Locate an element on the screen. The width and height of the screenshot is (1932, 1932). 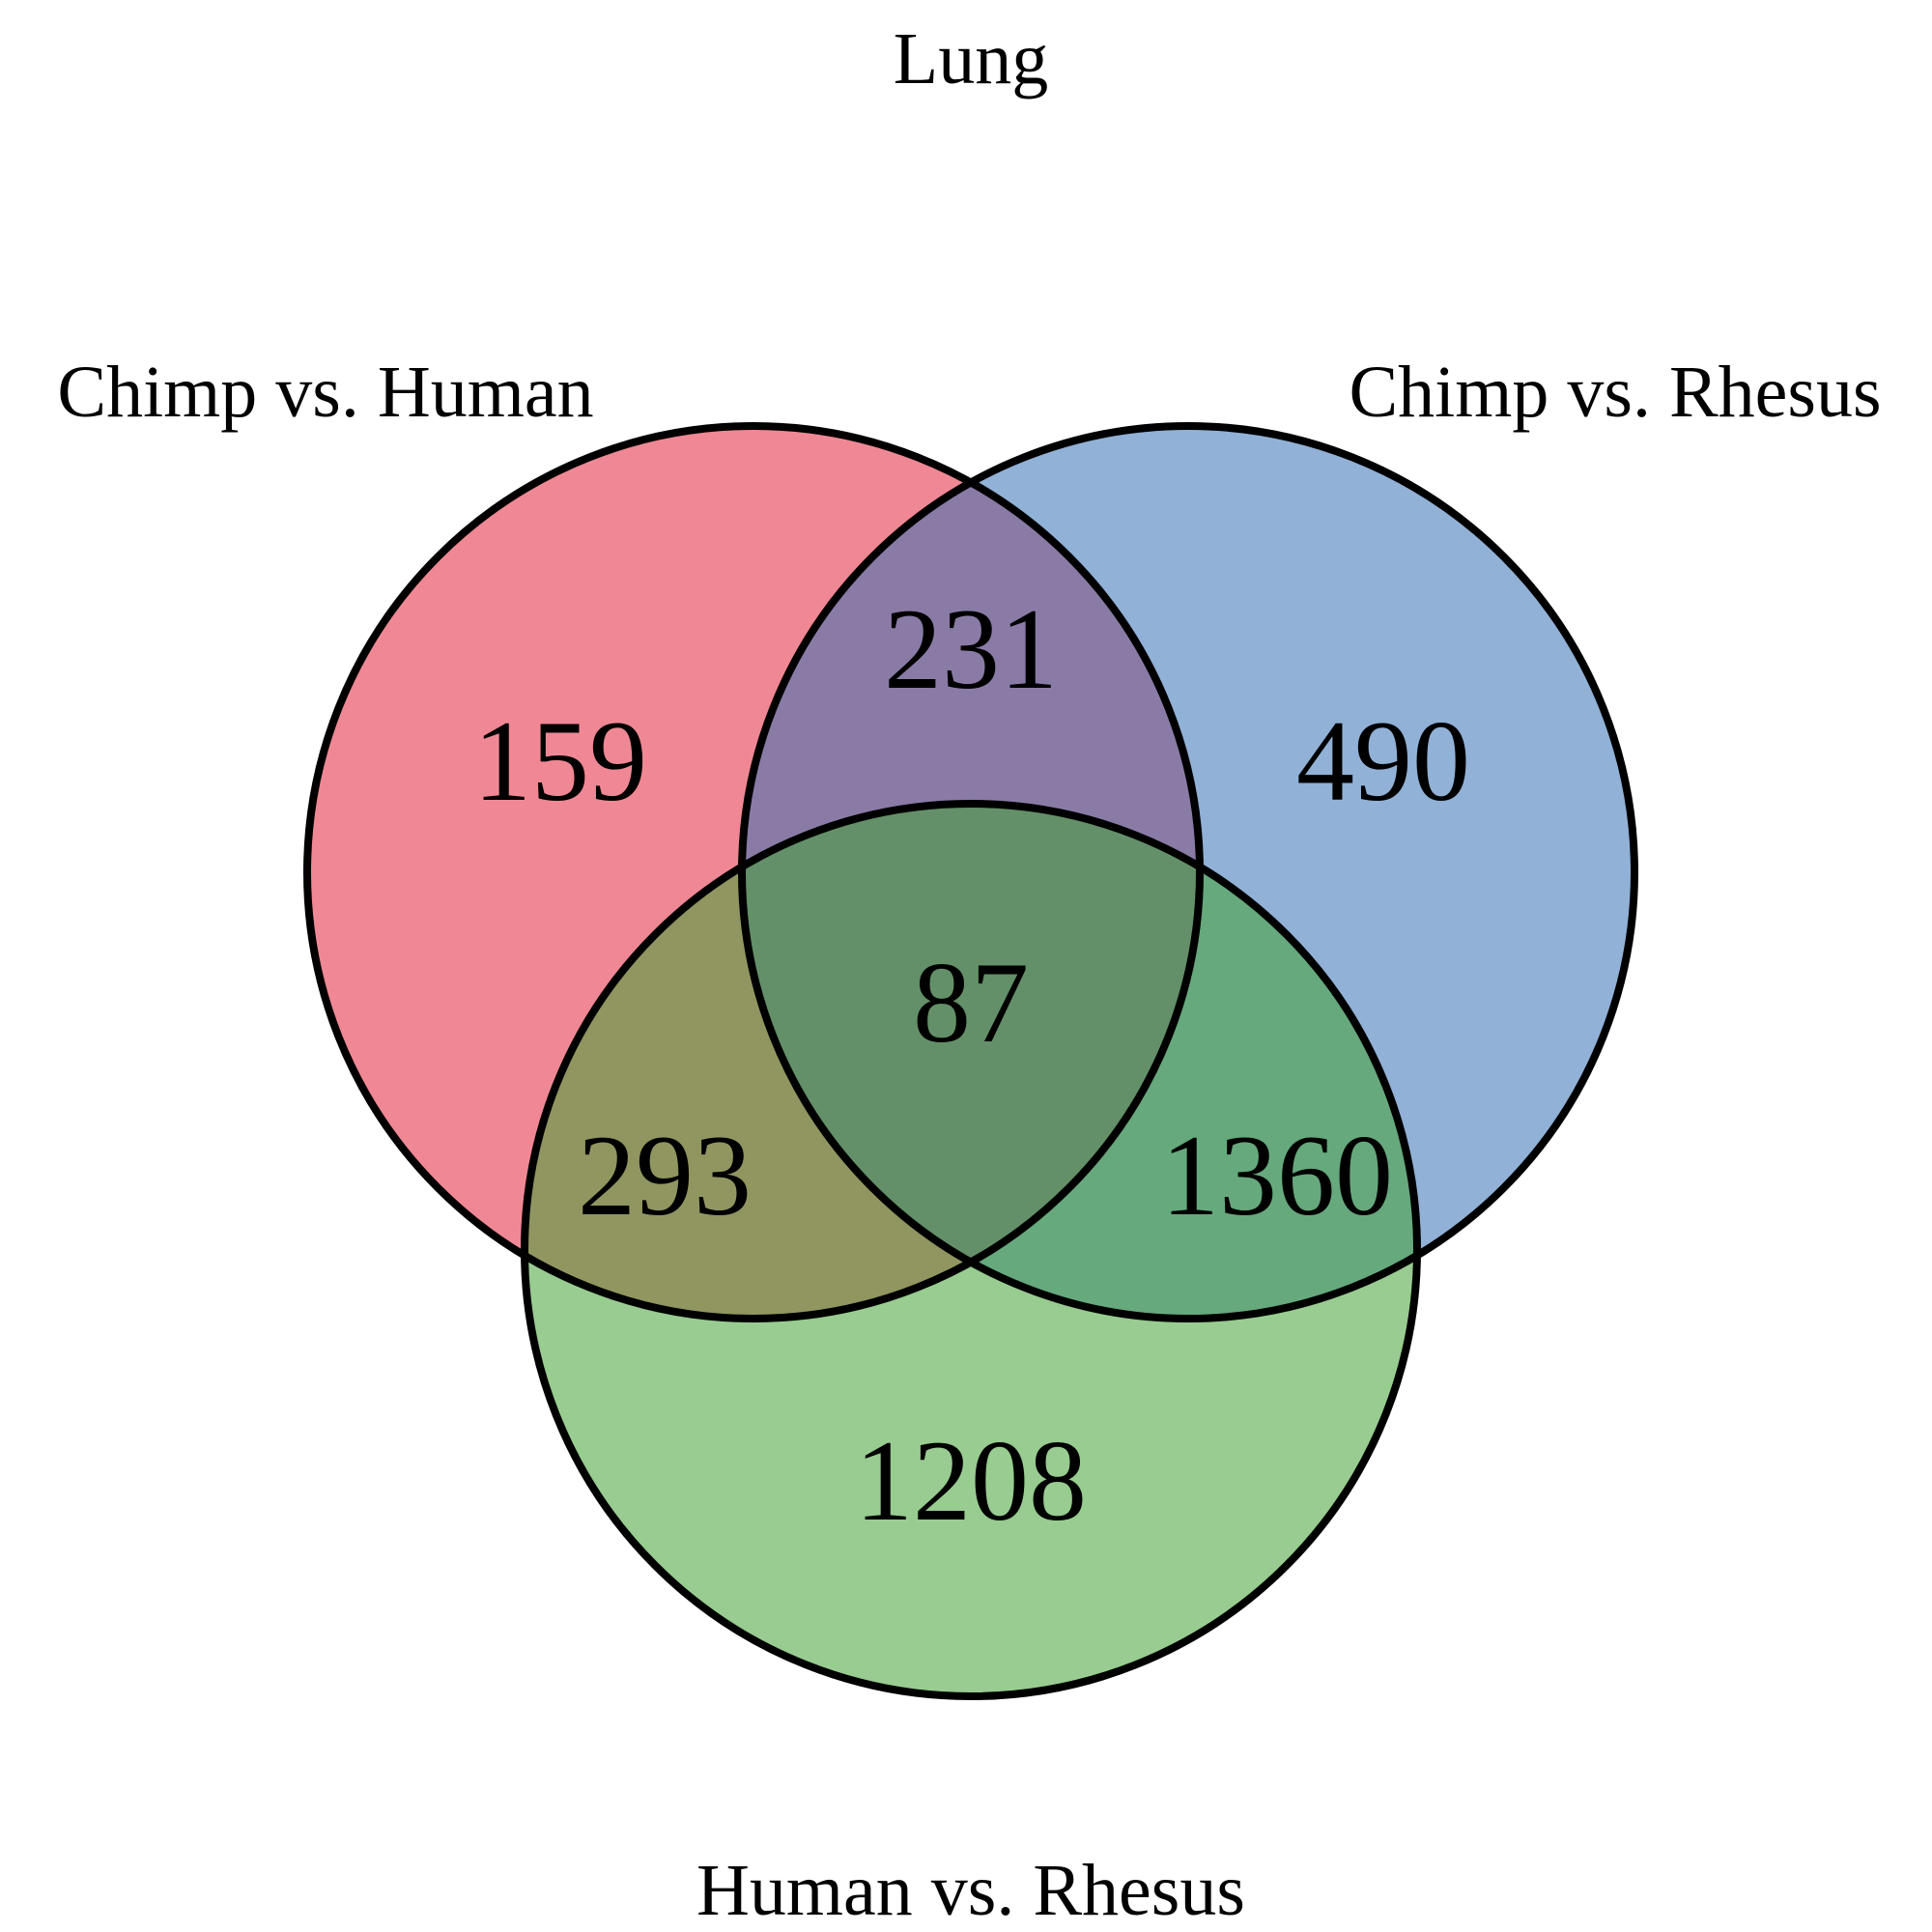
count-chimp-vs-human-and-chimp-vs-rhesus: 231 is located at coordinates (971, 648).